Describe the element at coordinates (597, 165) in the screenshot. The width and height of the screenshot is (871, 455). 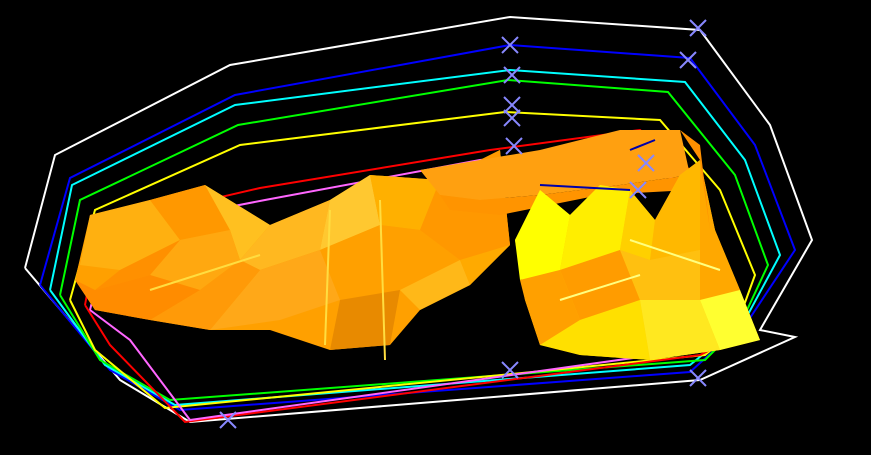
I see `inner-contour-fragments` at that location.